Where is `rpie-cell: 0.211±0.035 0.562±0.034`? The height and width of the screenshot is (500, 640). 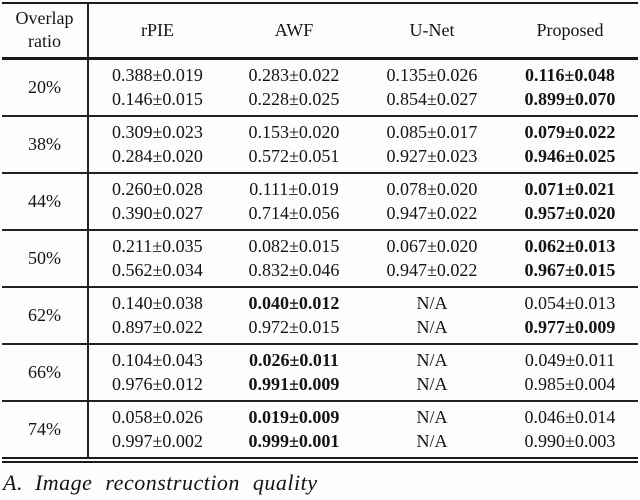
rpie-cell: 0.211±0.035 0.562±0.034 is located at coordinates (157, 258).